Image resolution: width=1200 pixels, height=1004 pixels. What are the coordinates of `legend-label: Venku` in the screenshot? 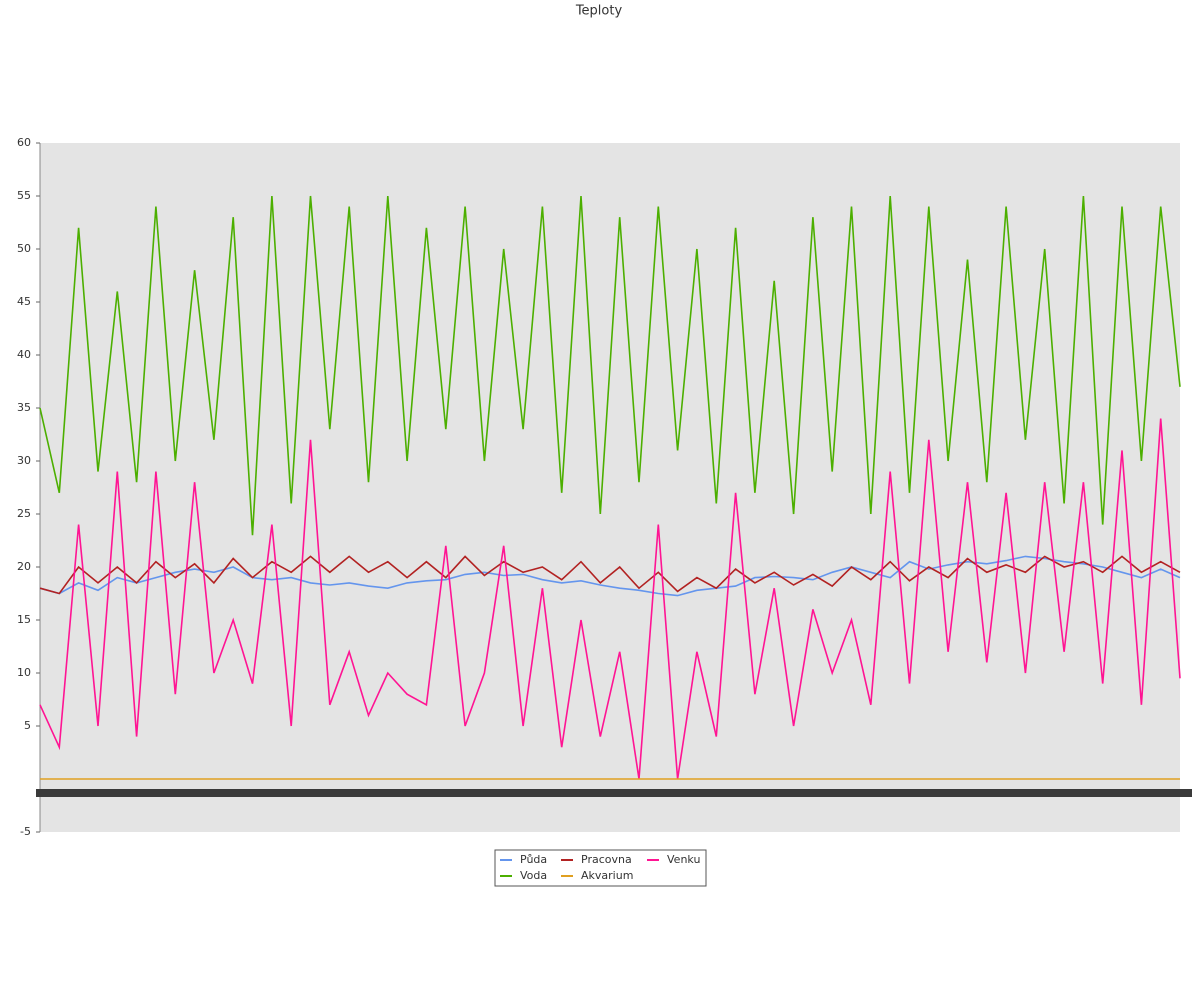 It's located at (683, 859).